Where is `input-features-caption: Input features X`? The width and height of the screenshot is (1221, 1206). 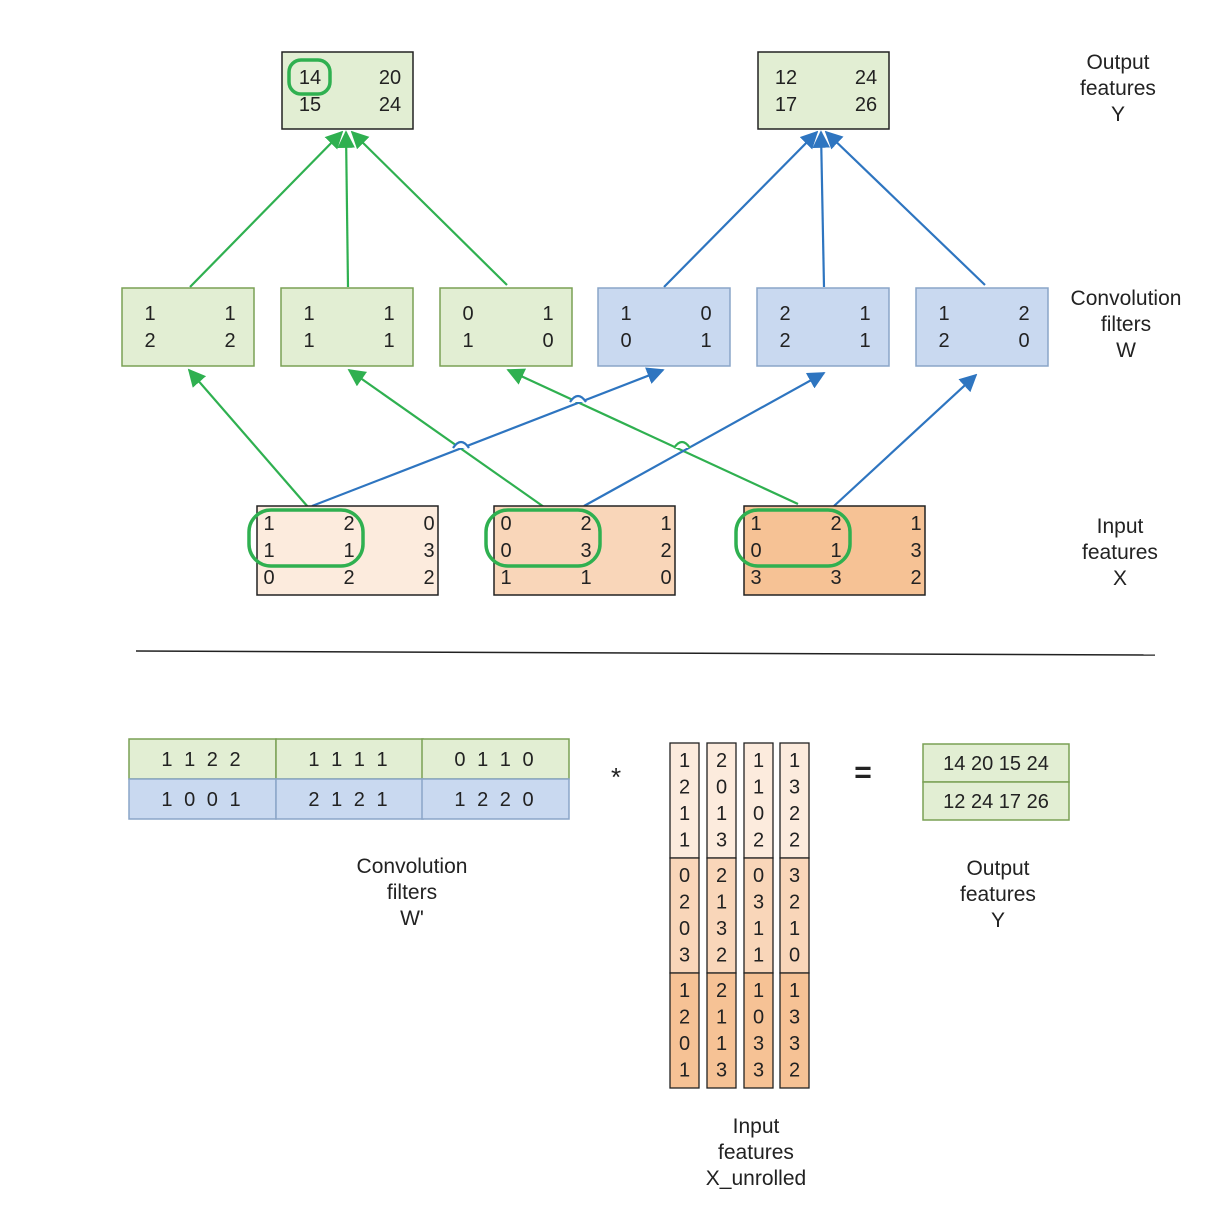
input-features-caption: Input features X is located at coordinates (1120, 552).